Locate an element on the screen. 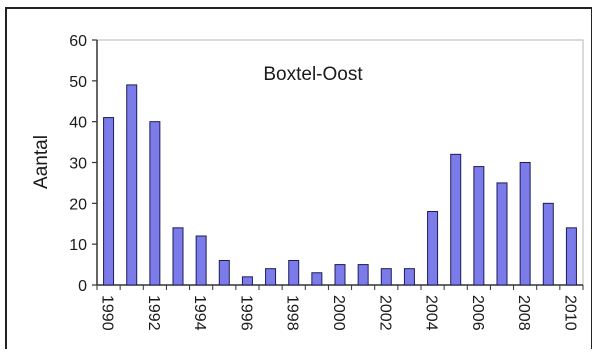 This screenshot has height=354, width=592. x-tick-label: 2002 is located at coordinates (384, 313).